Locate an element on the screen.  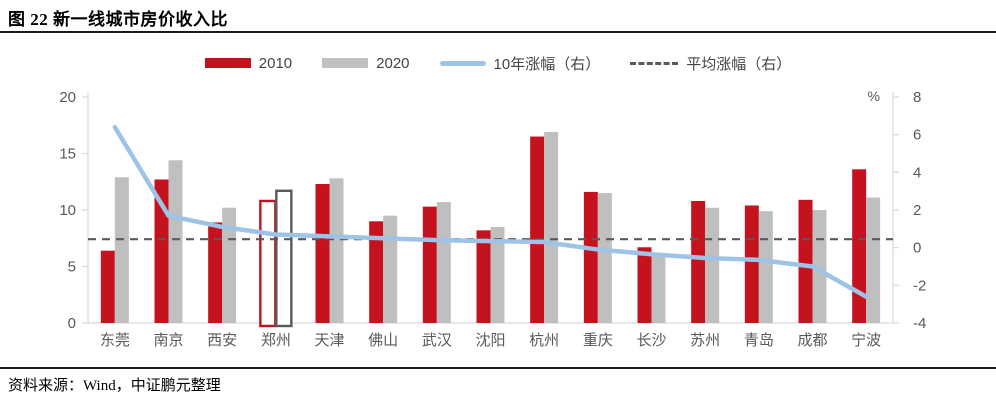
legend-swatch-growth-10y is located at coordinates (462, 63).